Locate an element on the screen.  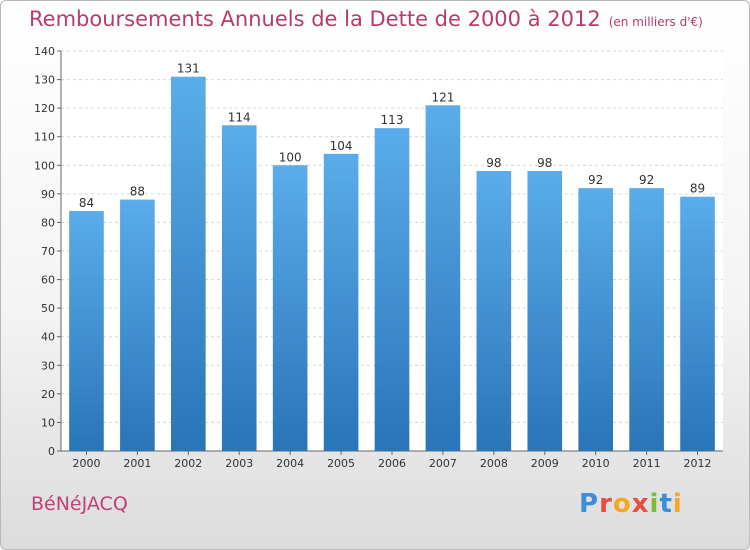
data-label: 89 is located at coordinates (697, 189).